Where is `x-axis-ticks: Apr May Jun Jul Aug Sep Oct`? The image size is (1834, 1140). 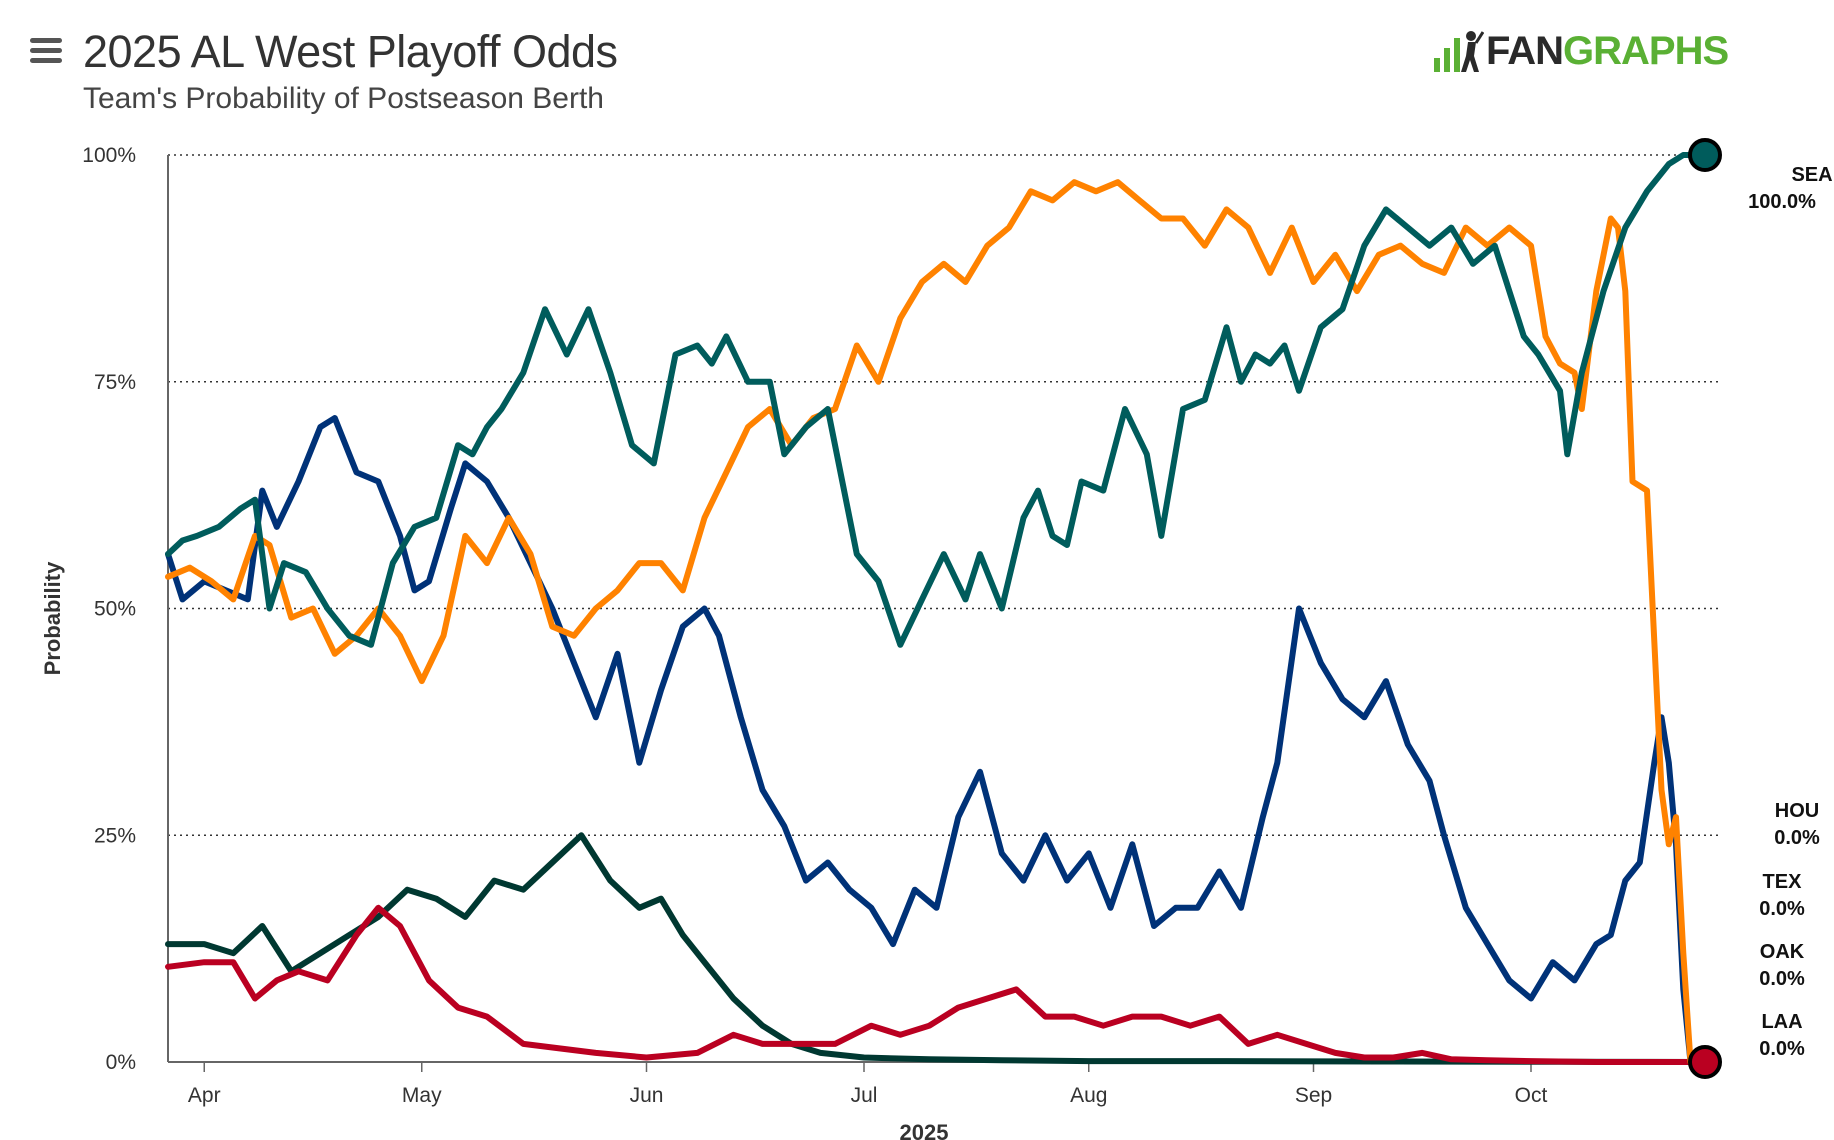
x-axis-ticks: Apr May Jun Jul Aug Sep Oct is located at coordinates (868, 1084).